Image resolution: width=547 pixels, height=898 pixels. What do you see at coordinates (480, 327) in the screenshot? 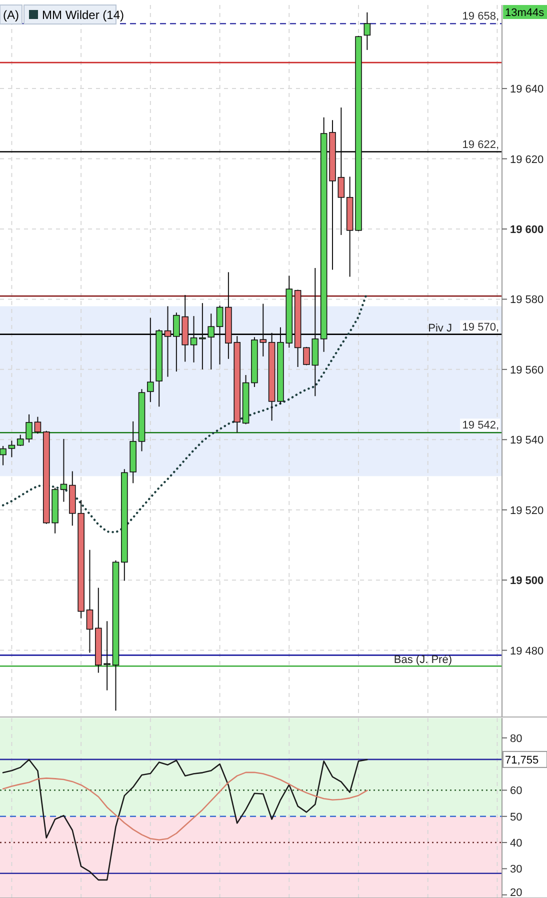
I see `annotation: 19 570,` at bounding box center [480, 327].